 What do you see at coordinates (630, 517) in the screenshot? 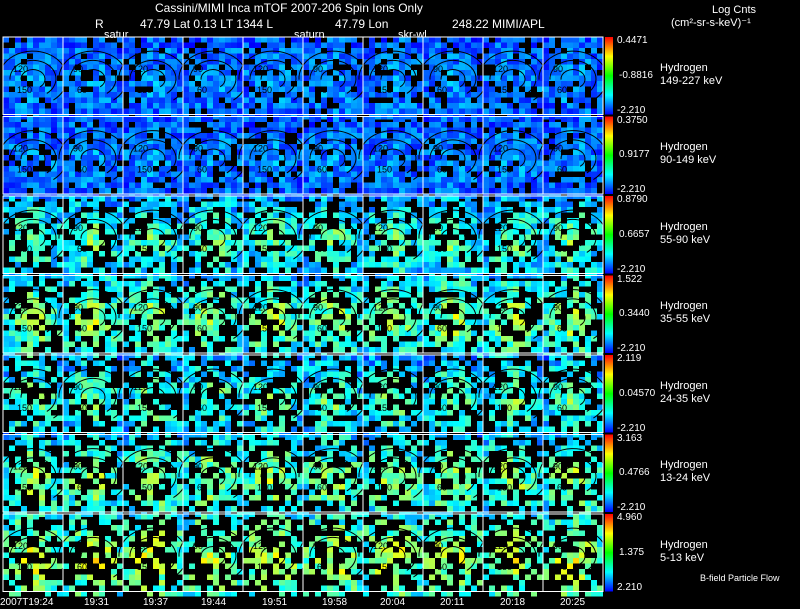
I see `colorbar-max: 4.960` at bounding box center [630, 517].